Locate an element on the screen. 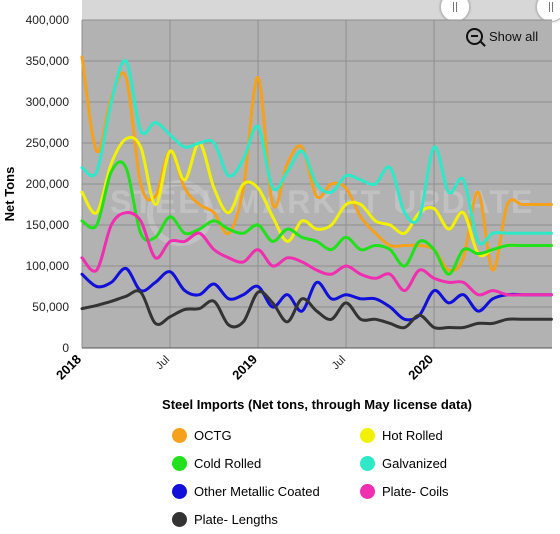  series-line-plate-lengths is located at coordinates (316, 309).